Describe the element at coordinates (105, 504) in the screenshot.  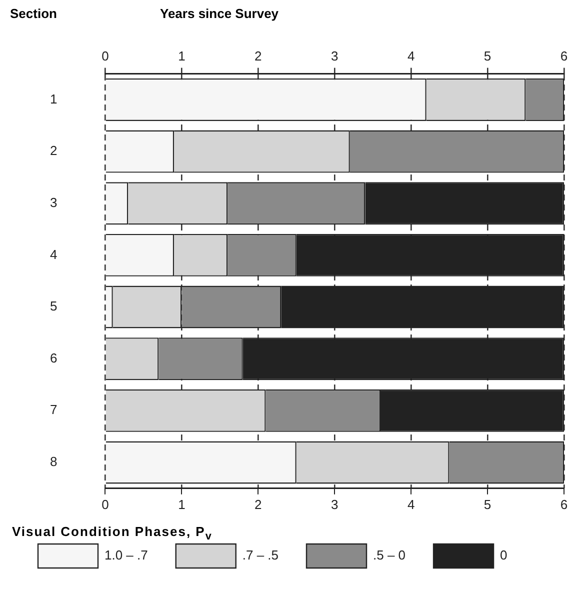
I see `x2-tick-label: 0` at that location.